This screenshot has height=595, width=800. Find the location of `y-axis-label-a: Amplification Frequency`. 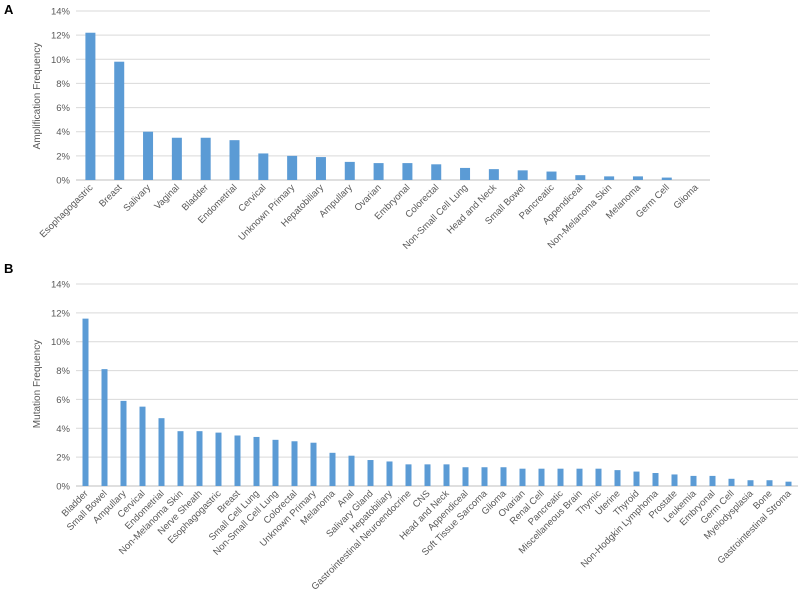

y-axis-label-a: Amplification Frequency is located at coordinates (37, 96).